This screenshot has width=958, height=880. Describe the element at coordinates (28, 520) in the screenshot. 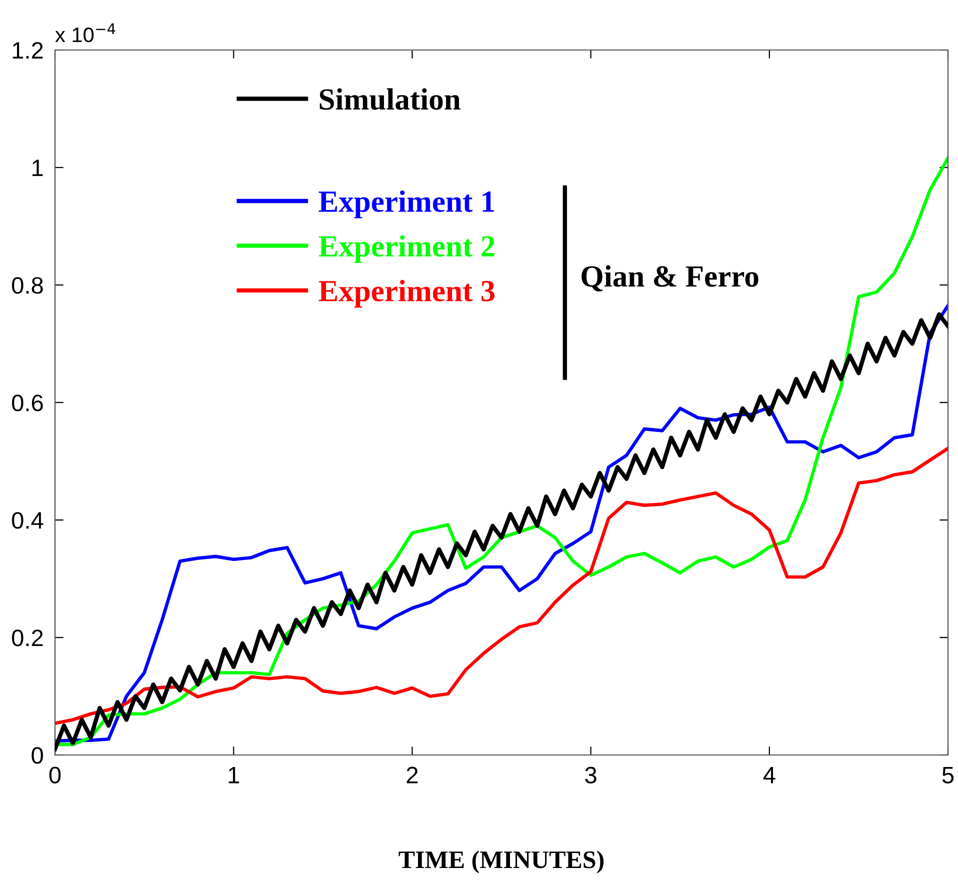

I see `y-tick-label: 0.4` at that location.